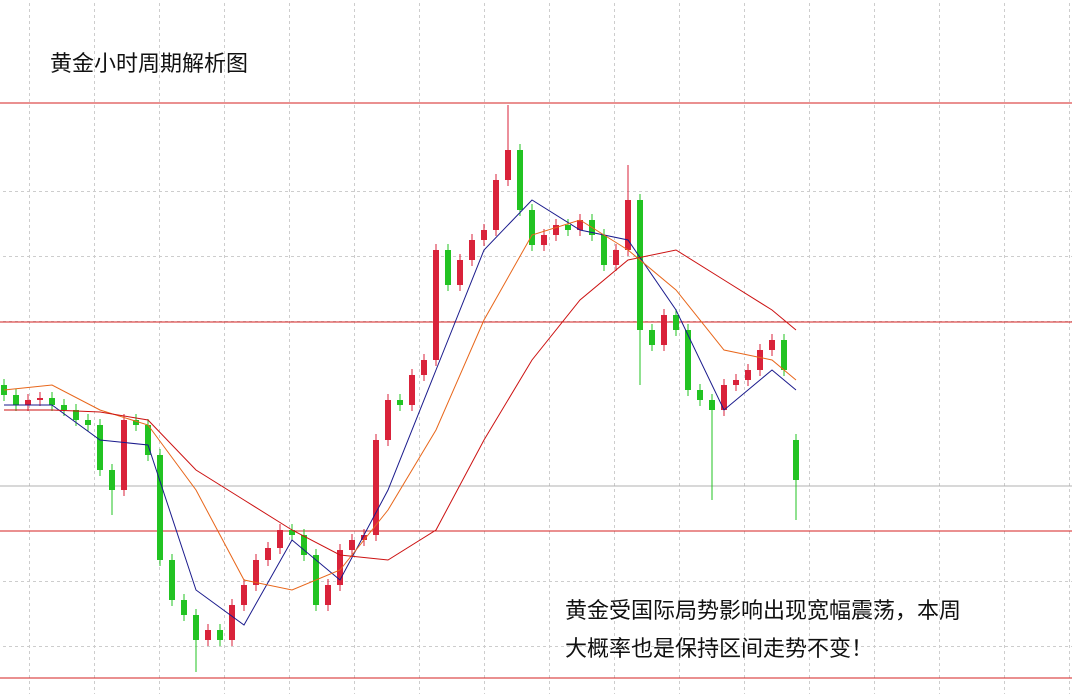 The width and height of the screenshot is (1072, 694). I want to click on chart-title: 黄金小时周期解析图, so click(149, 64).